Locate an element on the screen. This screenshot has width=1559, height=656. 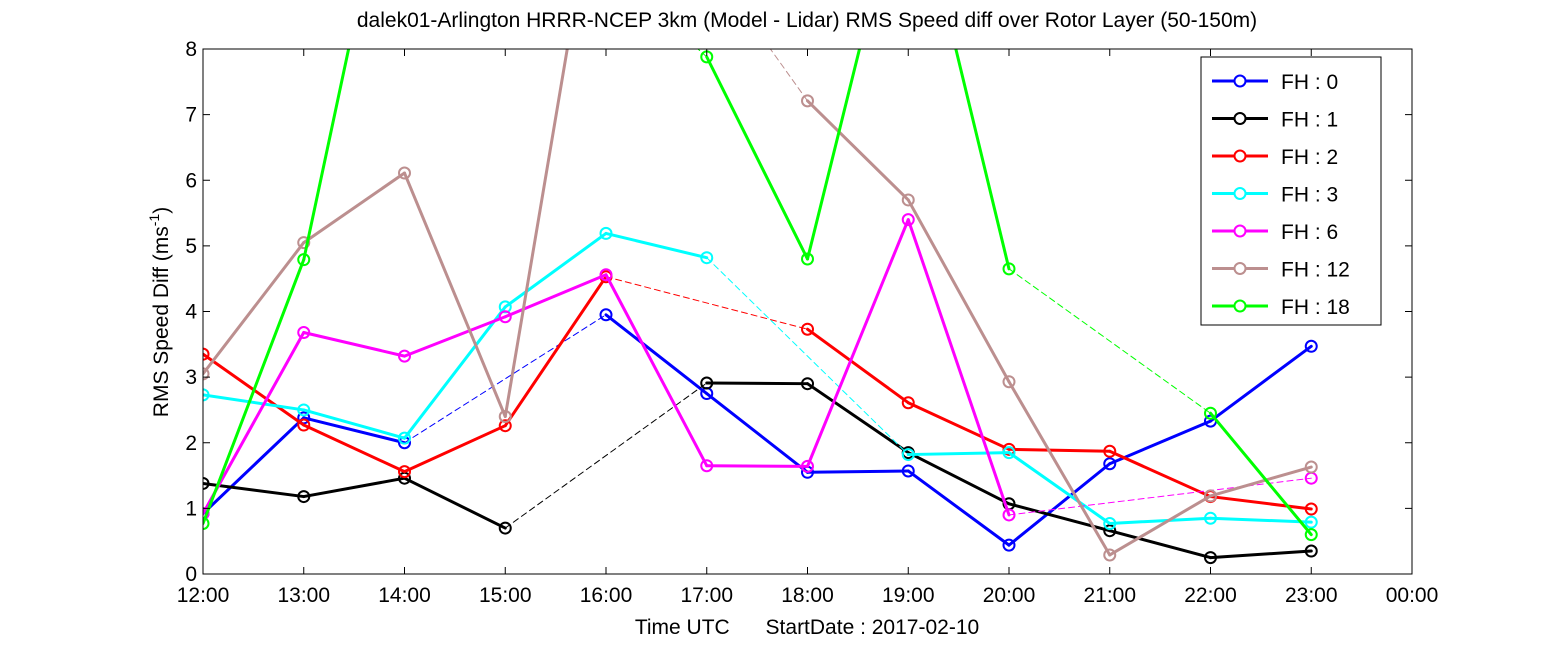
x-tick-label: 22:00 is located at coordinates (1210, 595).